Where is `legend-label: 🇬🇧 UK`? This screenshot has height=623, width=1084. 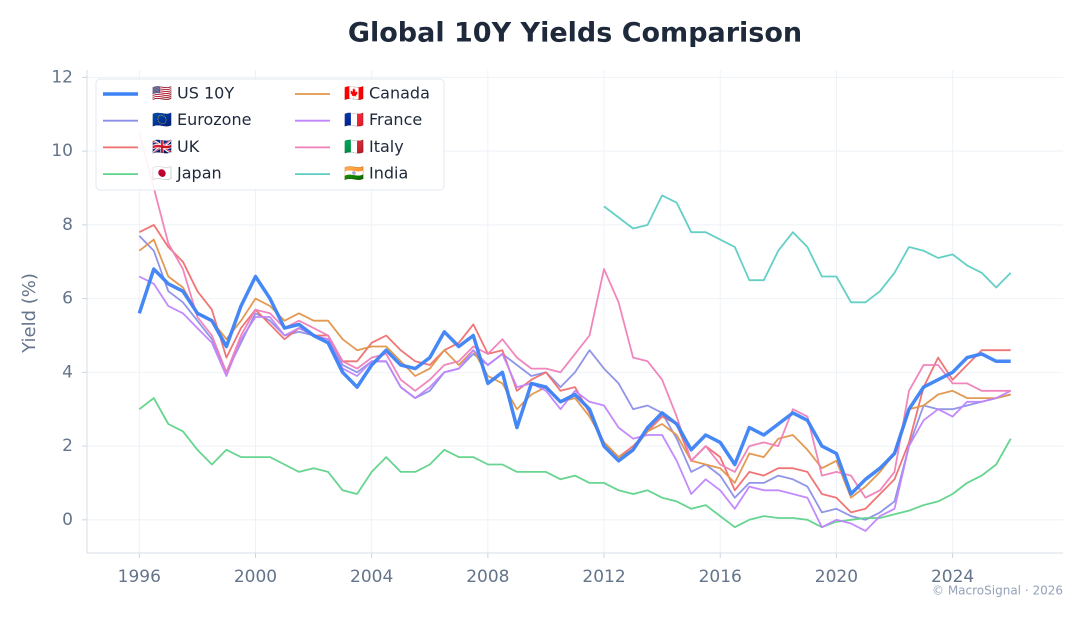 legend-label: 🇬🇧 UK is located at coordinates (176, 146).